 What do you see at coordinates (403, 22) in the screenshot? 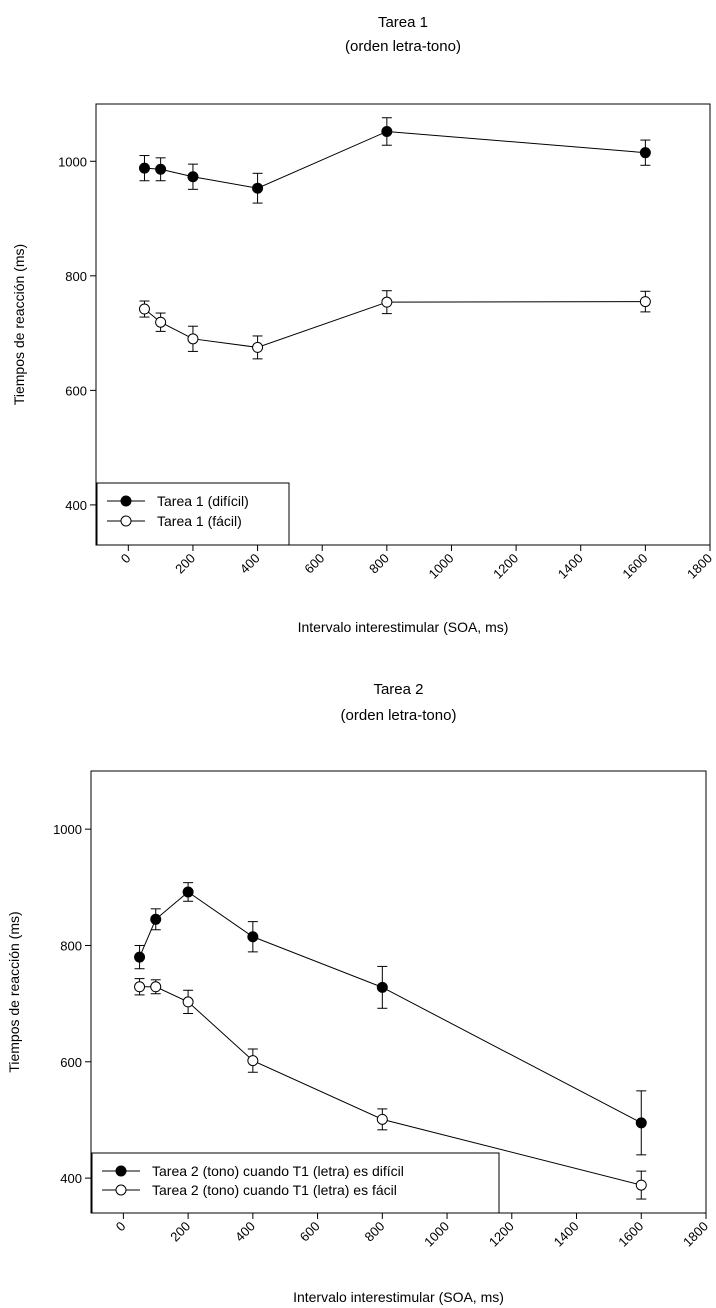
I see `chart-title: Tarea 1` at bounding box center [403, 22].